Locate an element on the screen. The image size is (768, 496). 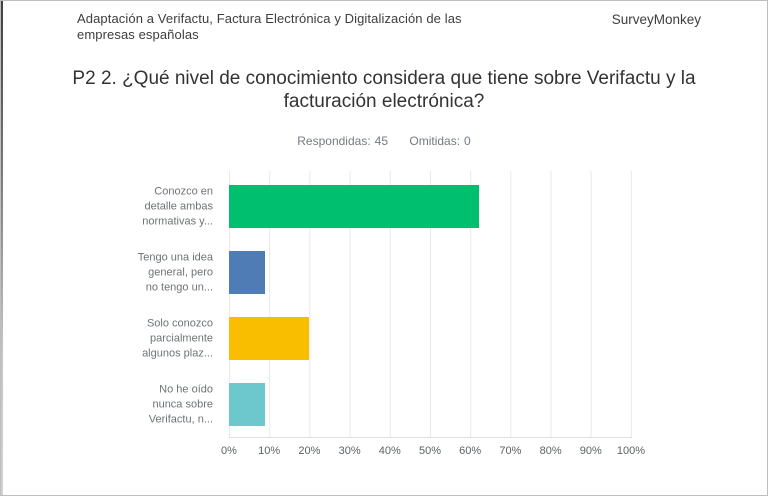
x-tick-label: 90% is located at coordinates (590, 451).